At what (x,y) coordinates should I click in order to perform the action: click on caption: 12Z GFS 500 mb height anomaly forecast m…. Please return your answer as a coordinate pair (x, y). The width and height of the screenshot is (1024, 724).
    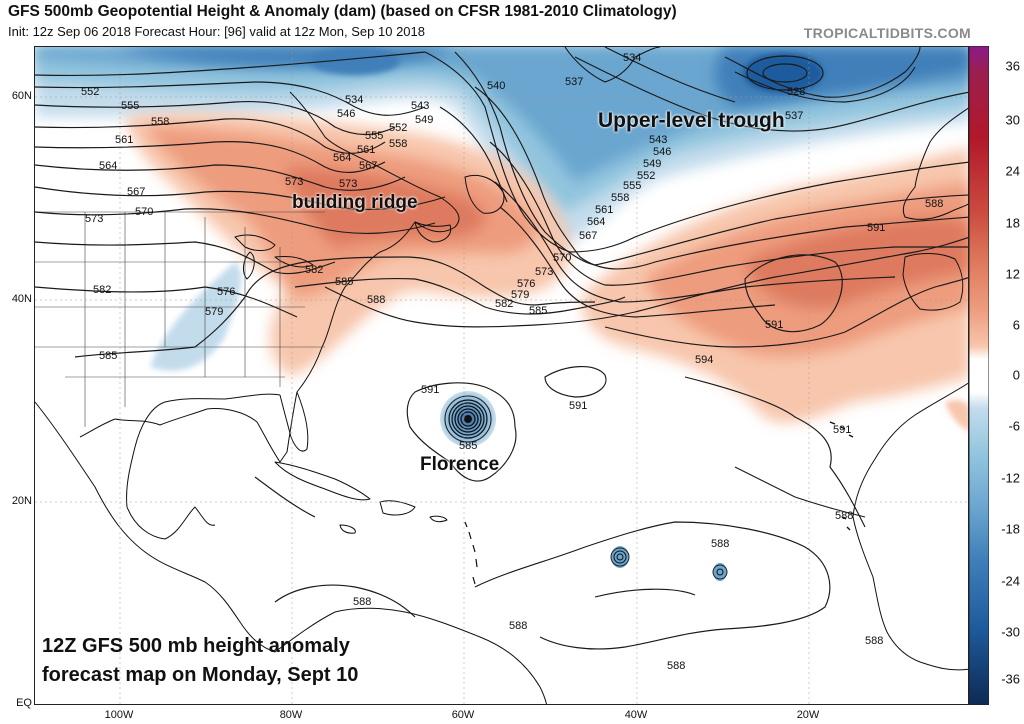
    Looking at the image, I should click on (200, 661).